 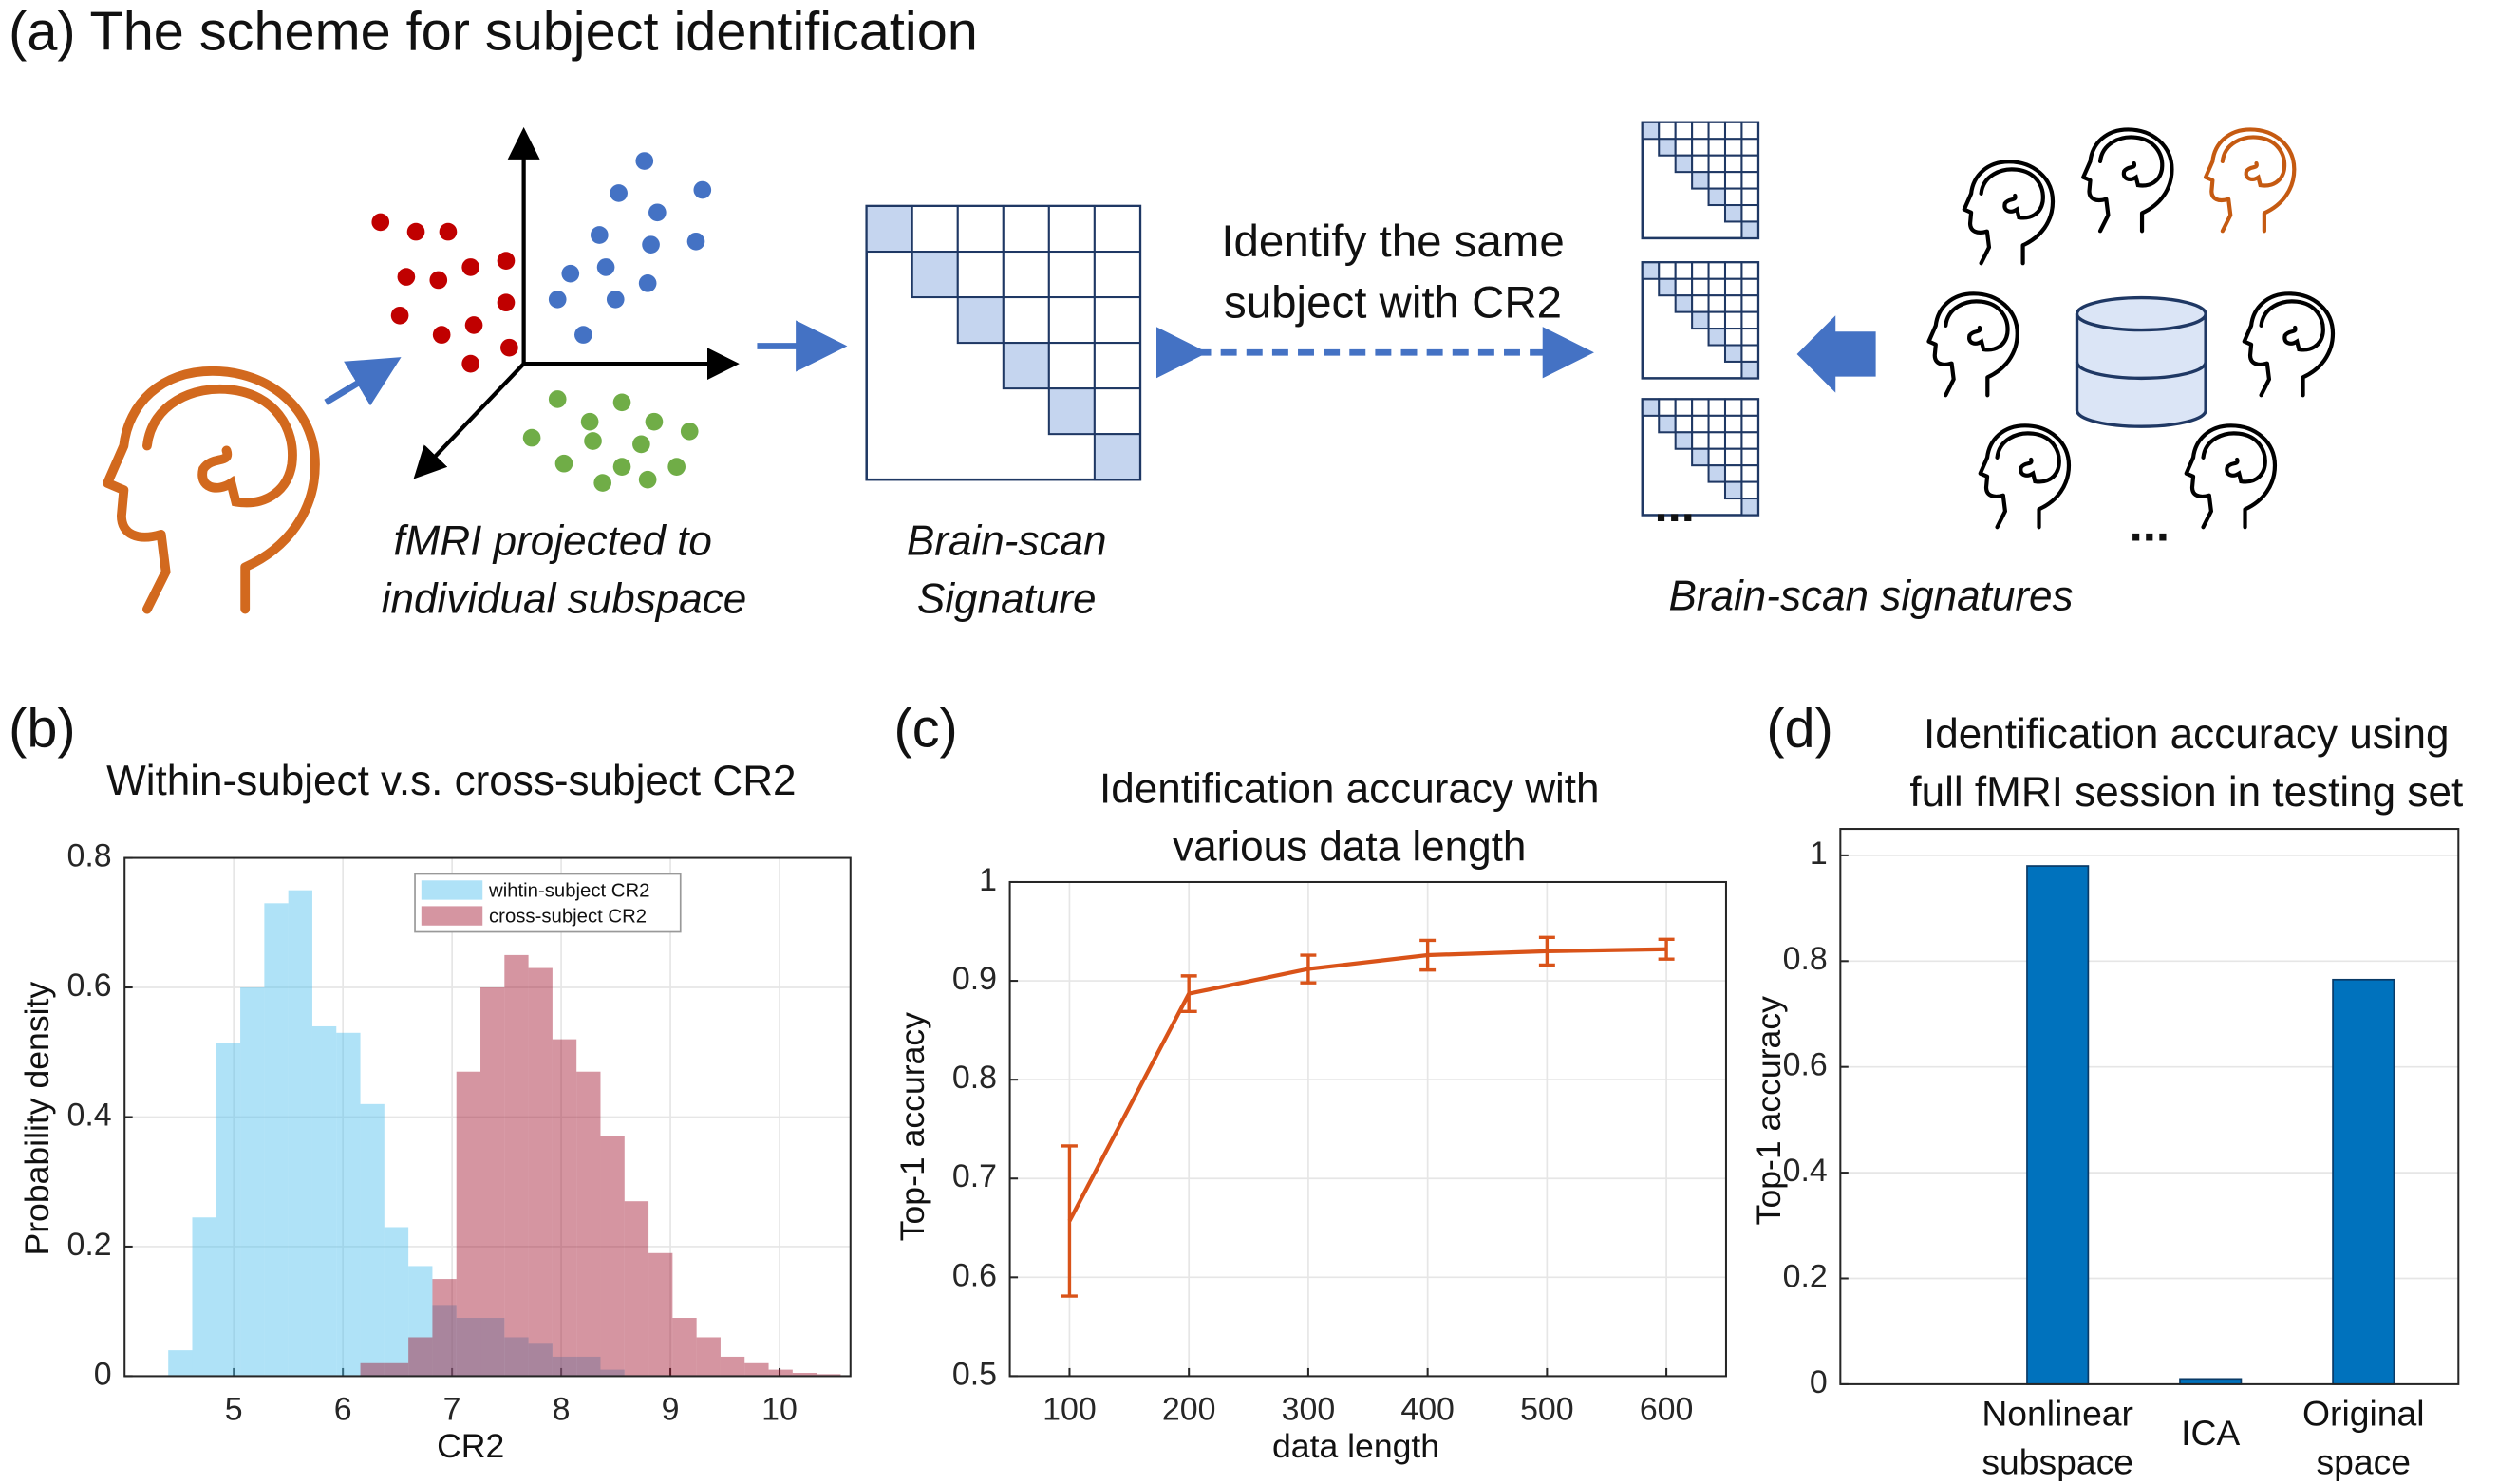 What do you see at coordinates (2186, 792) in the screenshot?
I see `chart-title: full fMRI session in testing set` at bounding box center [2186, 792].